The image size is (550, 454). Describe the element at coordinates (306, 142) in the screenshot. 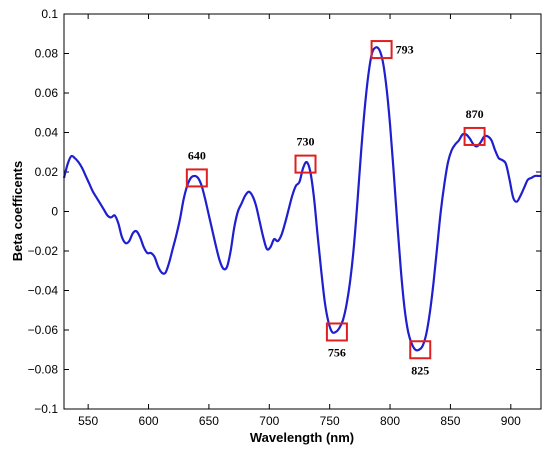

I see `peak-label-730: 730` at that location.